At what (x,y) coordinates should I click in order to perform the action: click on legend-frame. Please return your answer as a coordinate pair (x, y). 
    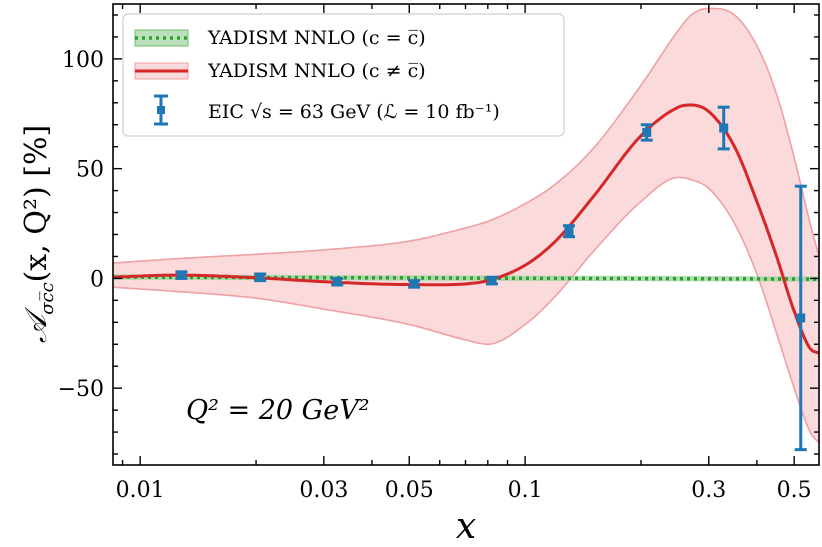
    Looking at the image, I should click on (343, 75).